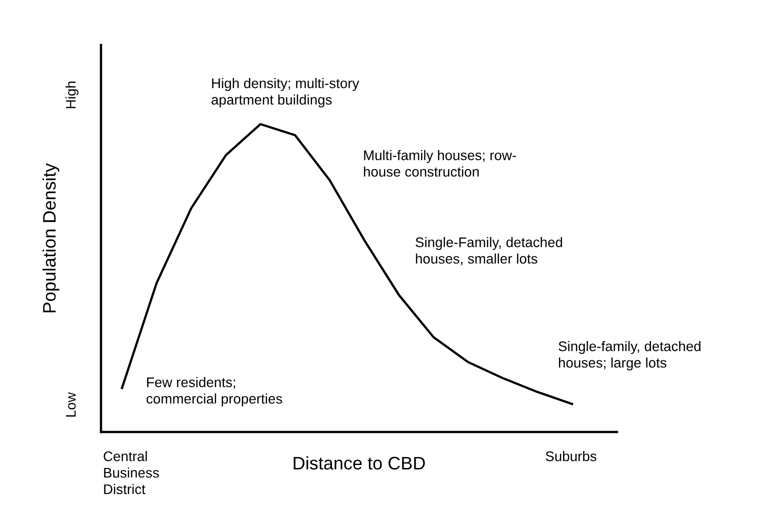  I want to click on text: Central Business District, so click(131, 472).